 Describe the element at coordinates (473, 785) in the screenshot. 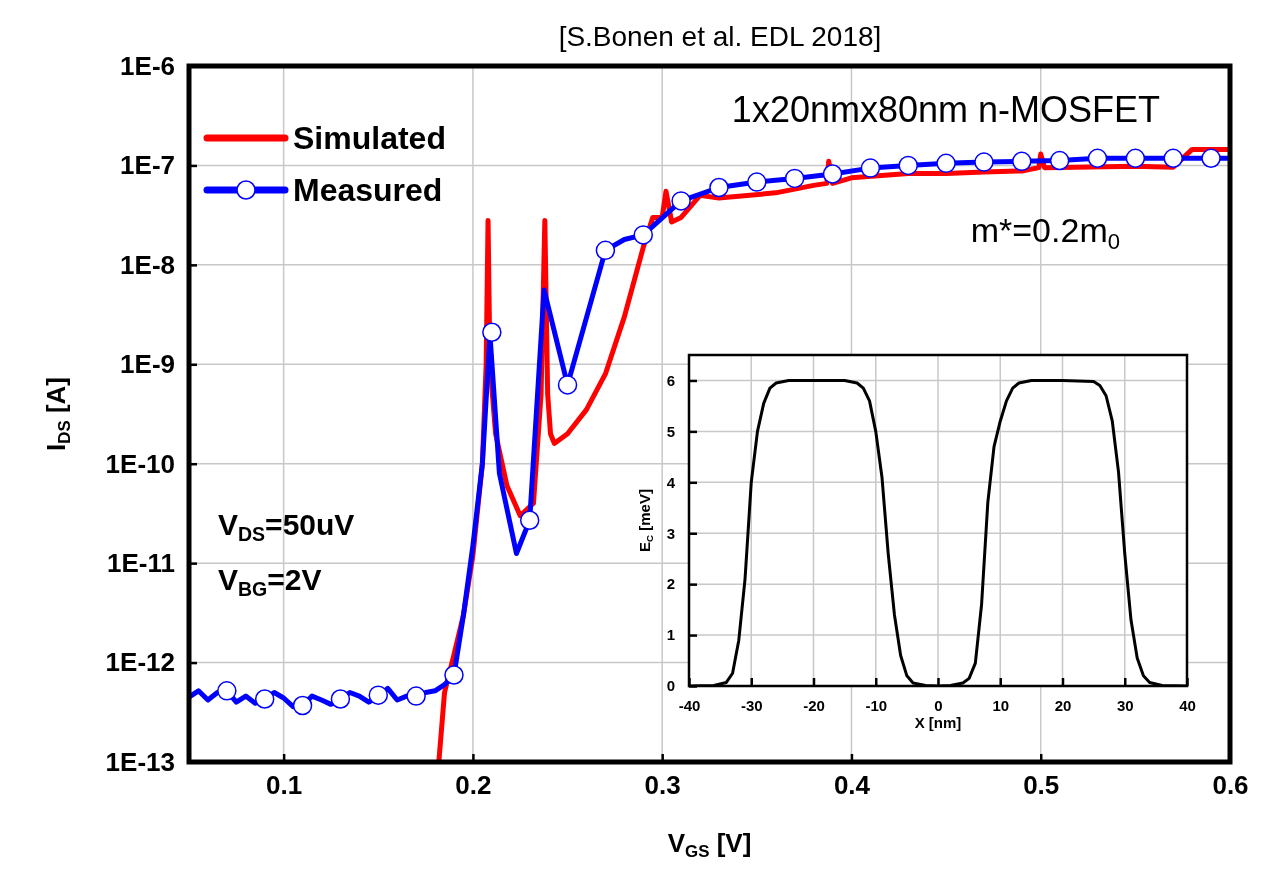

I see `x-tick-label: 0.2` at that location.